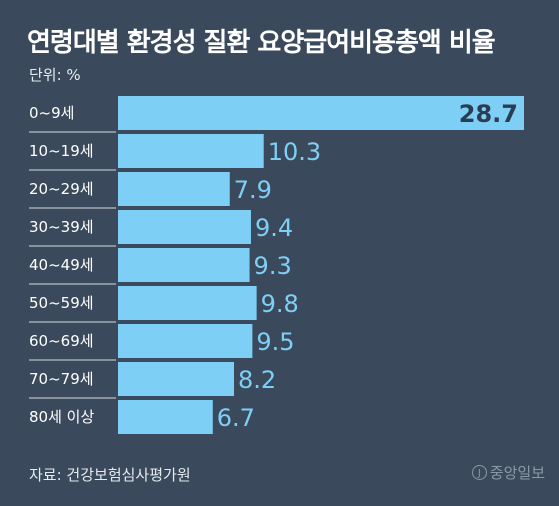 This screenshot has height=506, width=559. What do you see at coordinates (110, 475) in the screenshot?
I see `source-label: 자료: 건강보험심사평가원` at bounding box center [110, 475].